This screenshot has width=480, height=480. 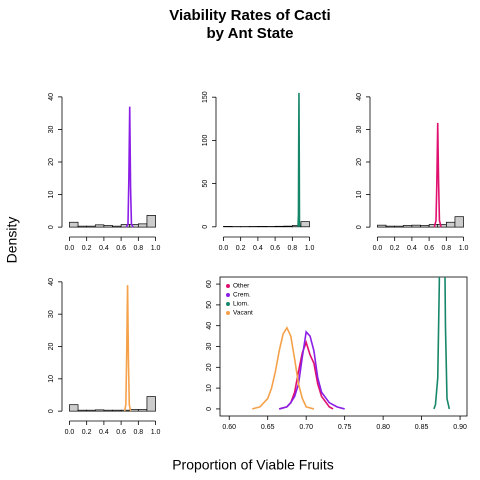 What do you see at coordinates (253, 465) in the screenshot?
I see `x-axis-label: Proportion of Viable Fruits` at bounding box center [253, 465].